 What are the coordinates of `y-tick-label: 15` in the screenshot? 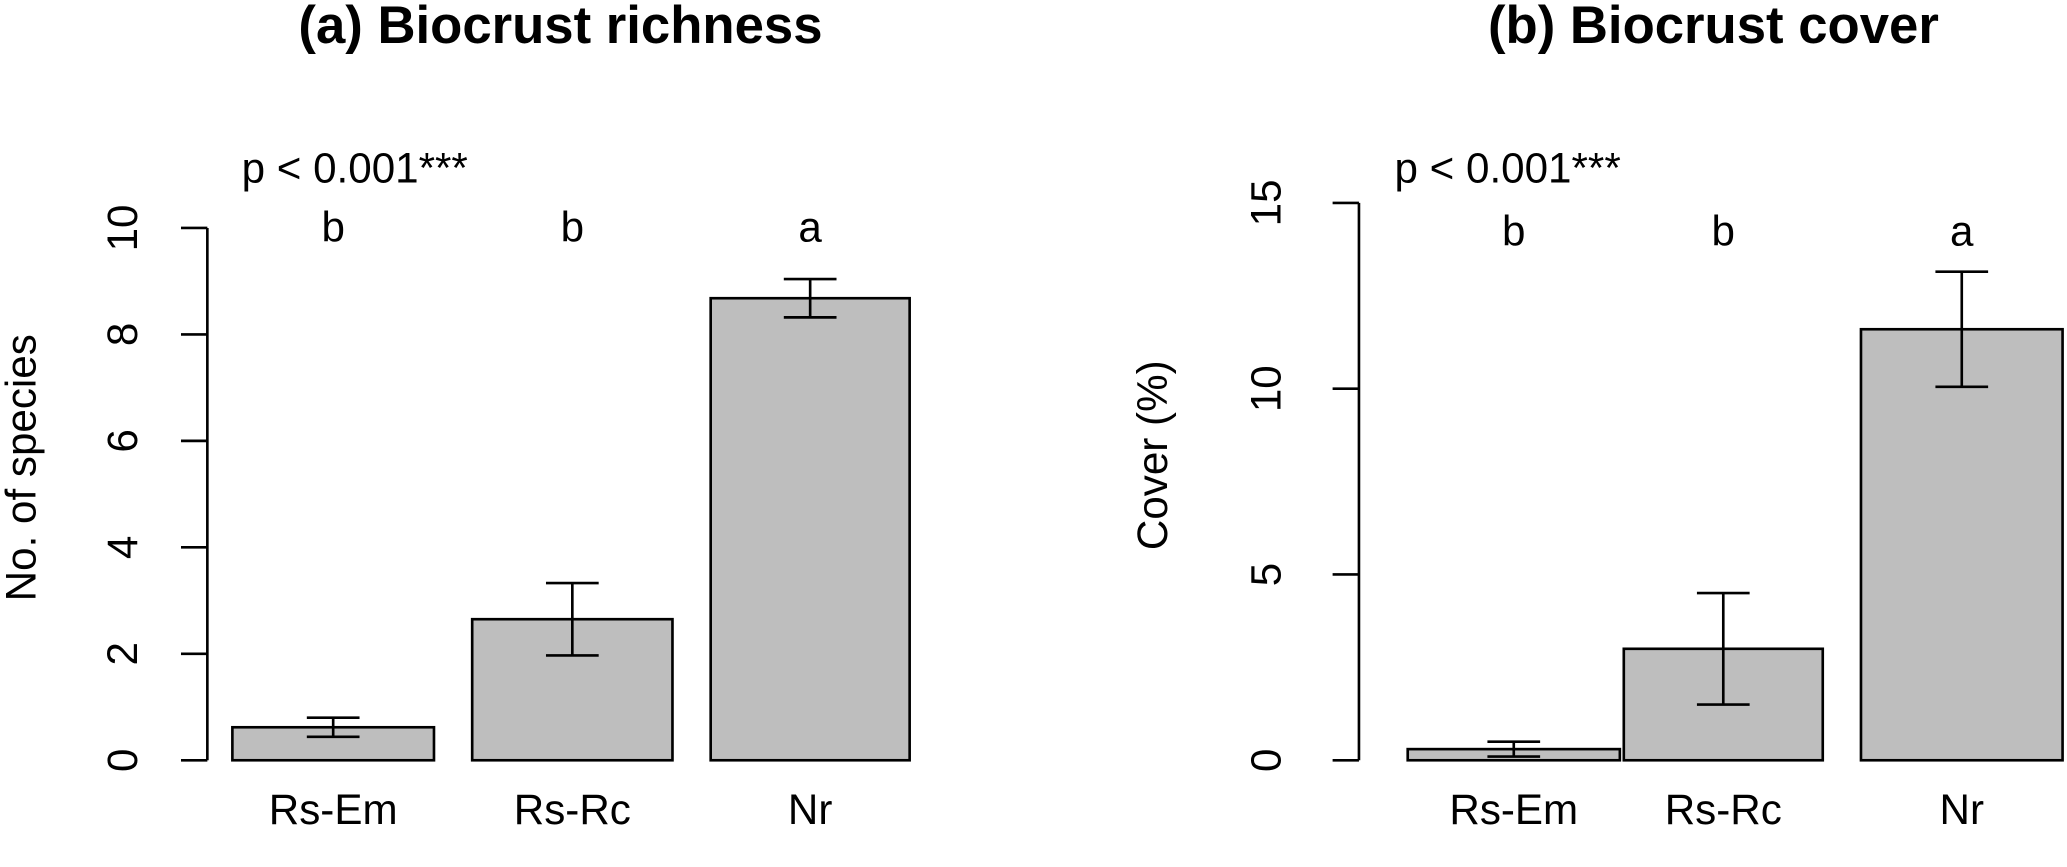 It's located at (1265, 202).